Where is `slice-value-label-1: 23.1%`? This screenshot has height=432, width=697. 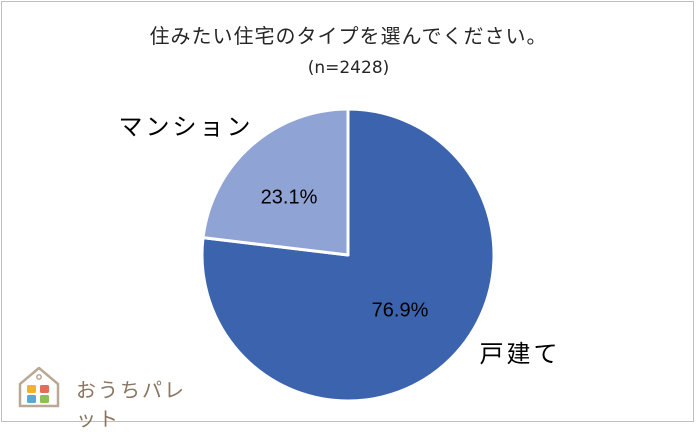
slice-value-label-1: 23.1% is located at coordinates (289, 197).